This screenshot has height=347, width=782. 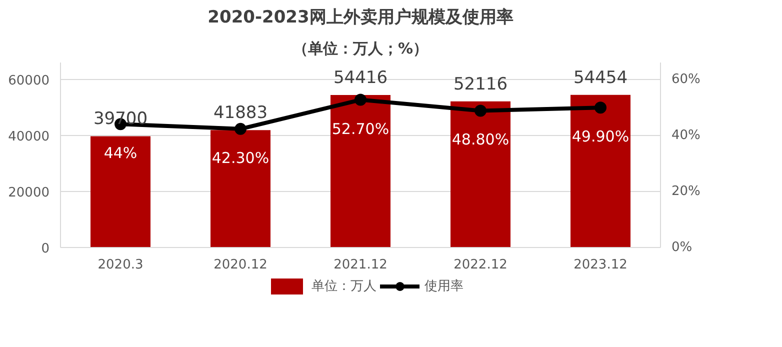 I want to click on x-tick-label: 2021.12, so click(x=361, y=265).